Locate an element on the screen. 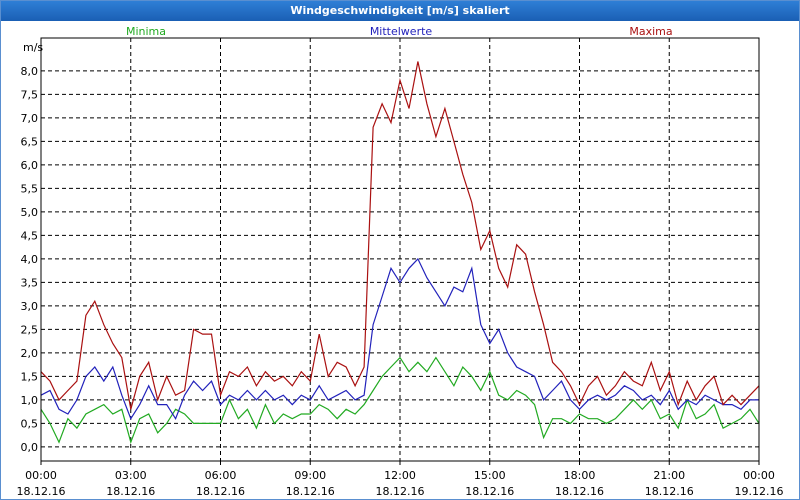 This screenshot has width=800, height=500. y-axis-label: m/s is located at coordinates (33, 47).